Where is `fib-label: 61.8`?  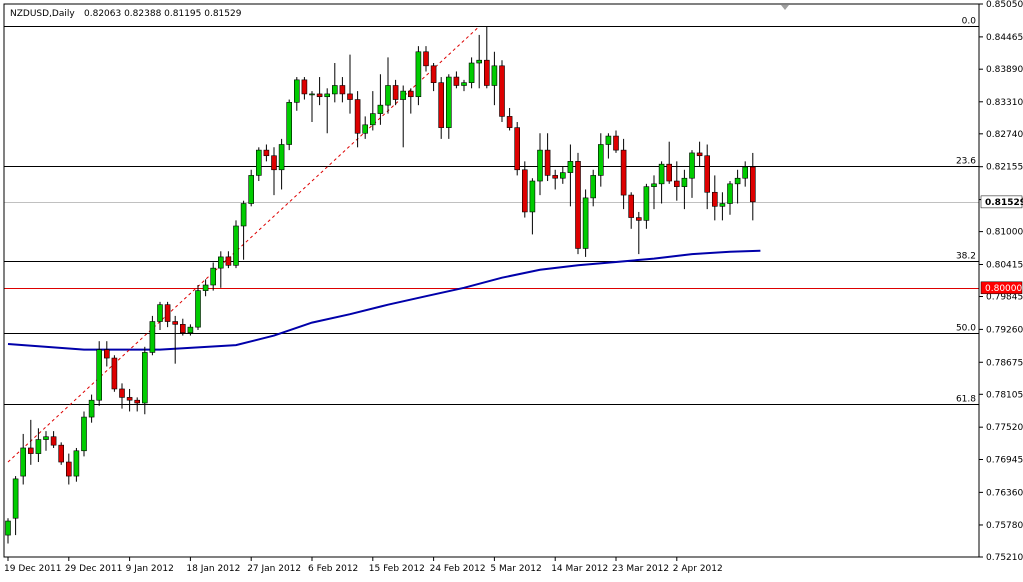 fib-label: 61.8 is located at coordinates (966, 400).